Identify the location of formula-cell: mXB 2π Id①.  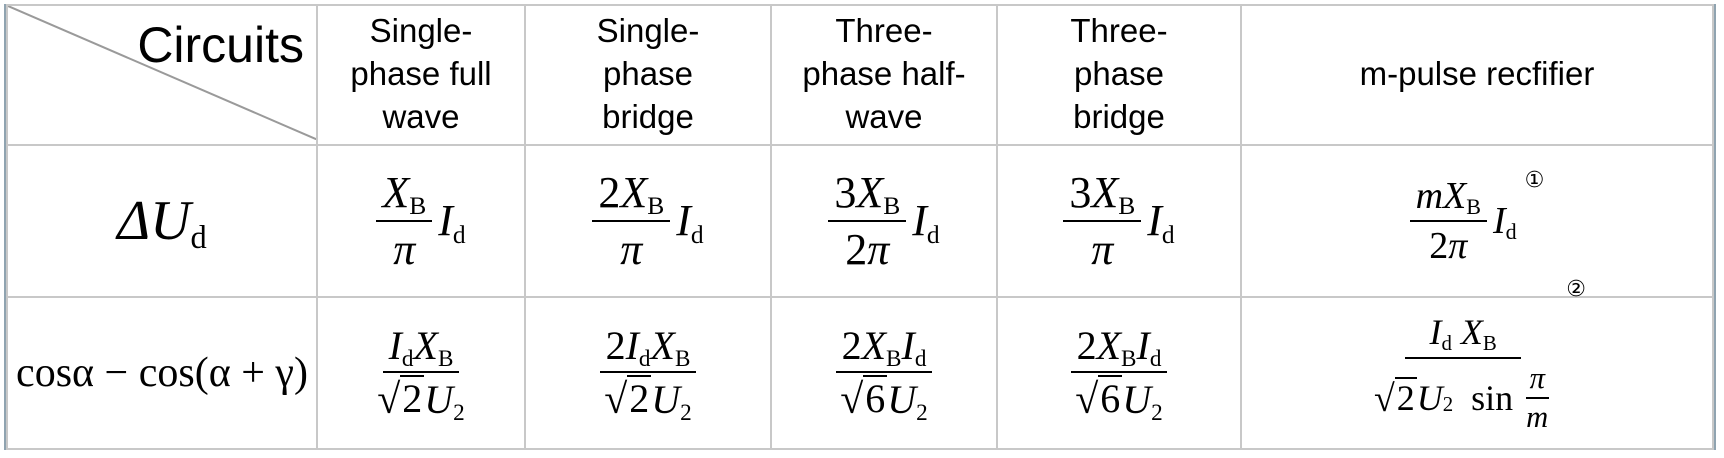
(1477, 220).